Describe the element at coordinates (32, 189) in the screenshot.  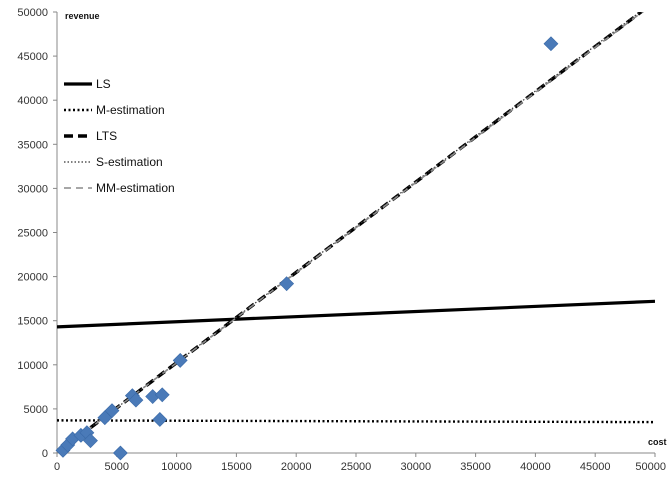
I see `y-tick-label: 30000` at that location.